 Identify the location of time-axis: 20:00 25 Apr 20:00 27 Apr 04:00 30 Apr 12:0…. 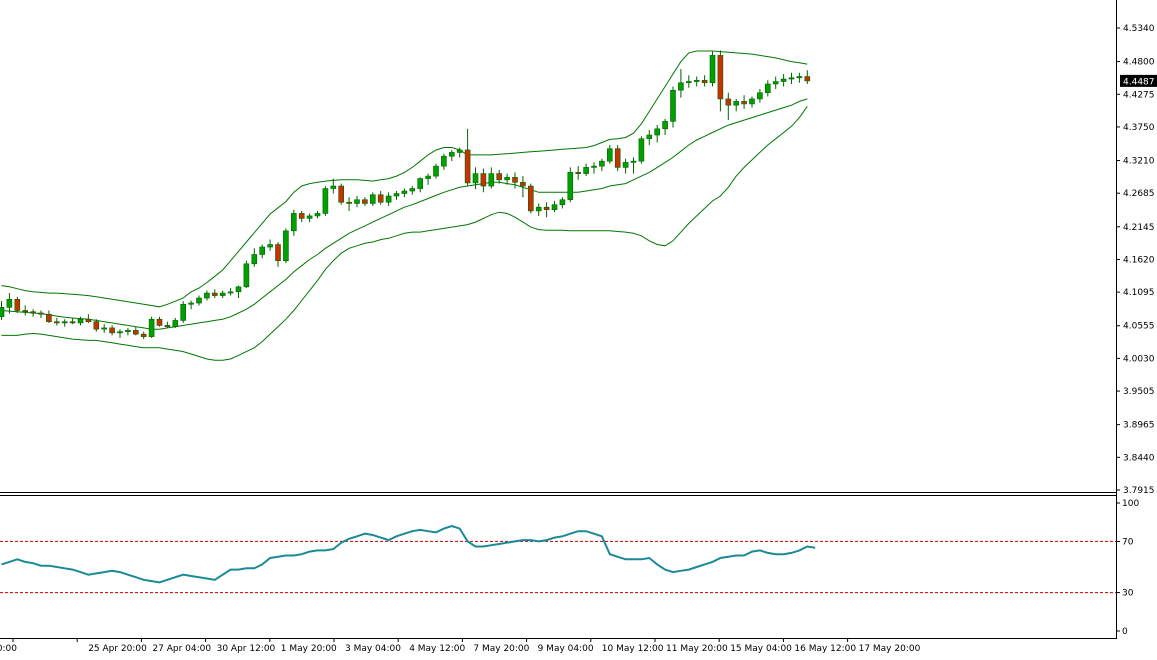
(460, 646).